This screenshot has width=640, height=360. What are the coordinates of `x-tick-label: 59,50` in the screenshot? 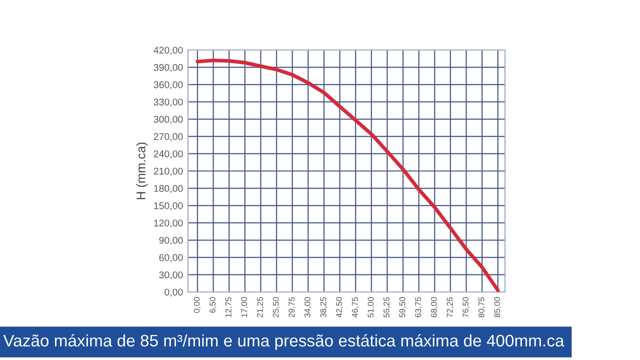 It's located at (402, 307).